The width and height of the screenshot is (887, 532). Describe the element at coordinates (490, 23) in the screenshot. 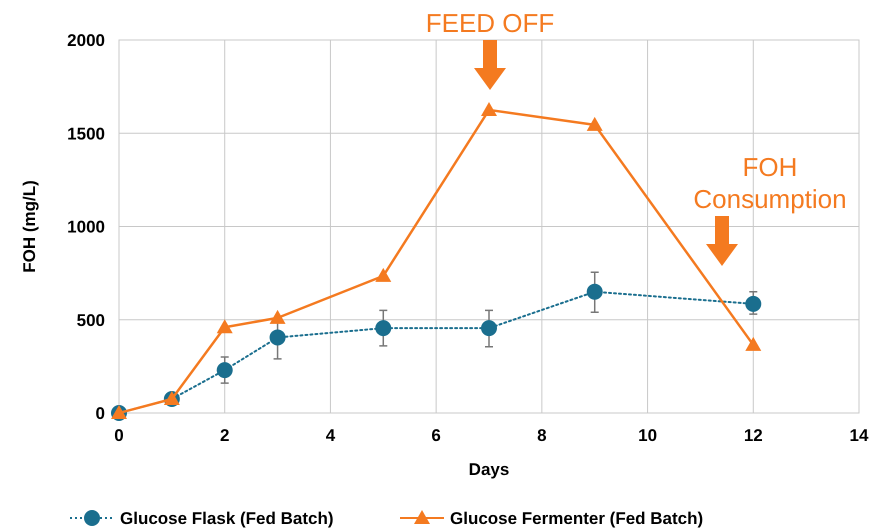

I see `text: FEED OFF` at that location.